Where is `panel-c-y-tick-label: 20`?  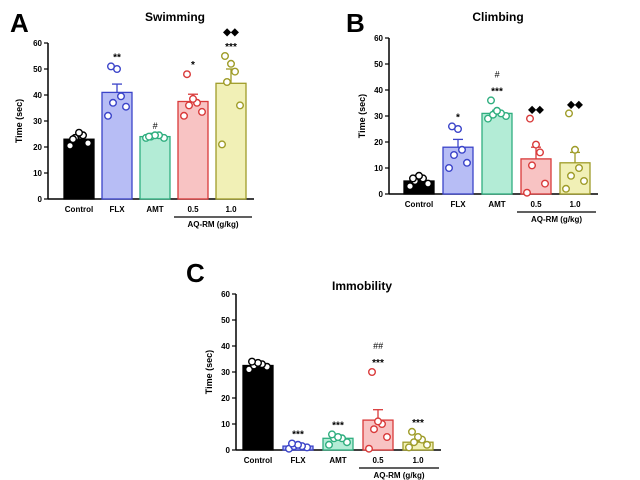 panel-c-y-tick-label: 20 is located at coordinates (225, 398).